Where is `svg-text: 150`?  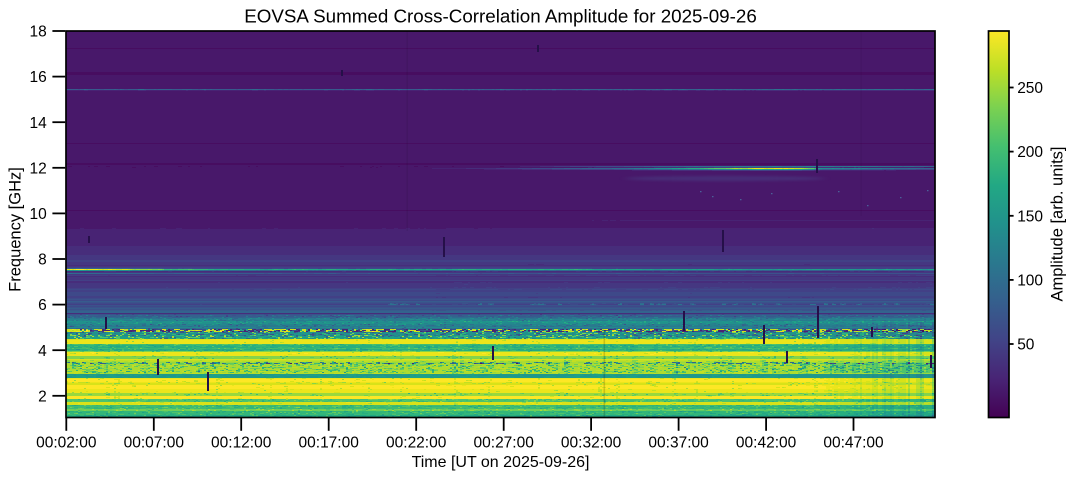
svg-text: 150 is located at coordinates (1030, 216).